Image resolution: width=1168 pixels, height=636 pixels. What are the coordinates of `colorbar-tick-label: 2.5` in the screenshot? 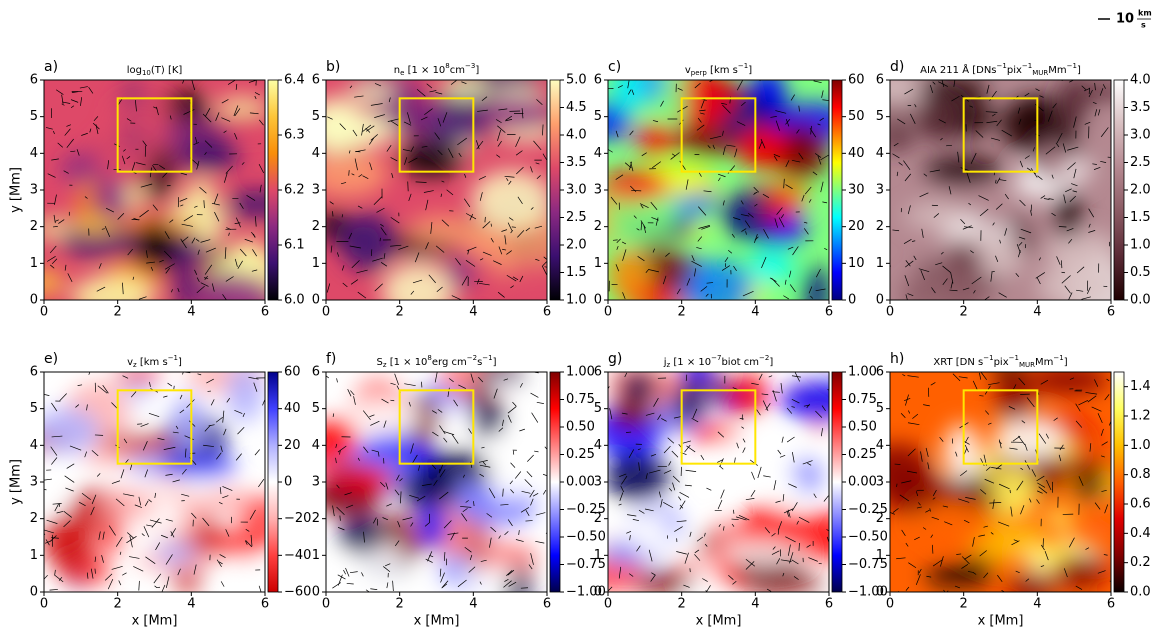 It's located at (576, 217).